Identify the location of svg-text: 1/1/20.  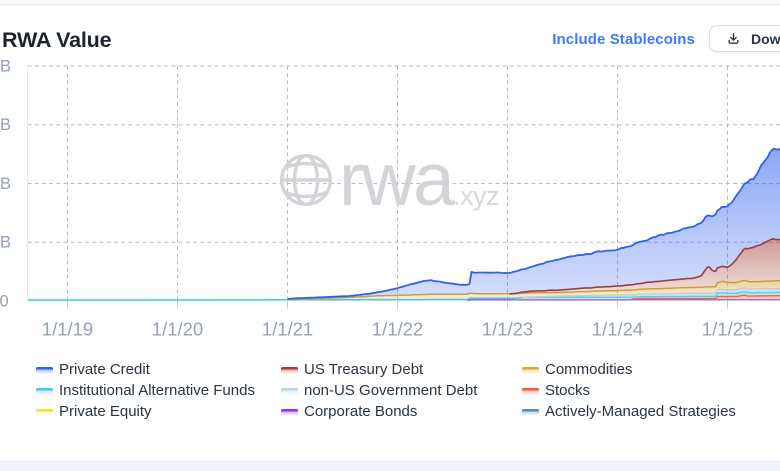
(177, 329).